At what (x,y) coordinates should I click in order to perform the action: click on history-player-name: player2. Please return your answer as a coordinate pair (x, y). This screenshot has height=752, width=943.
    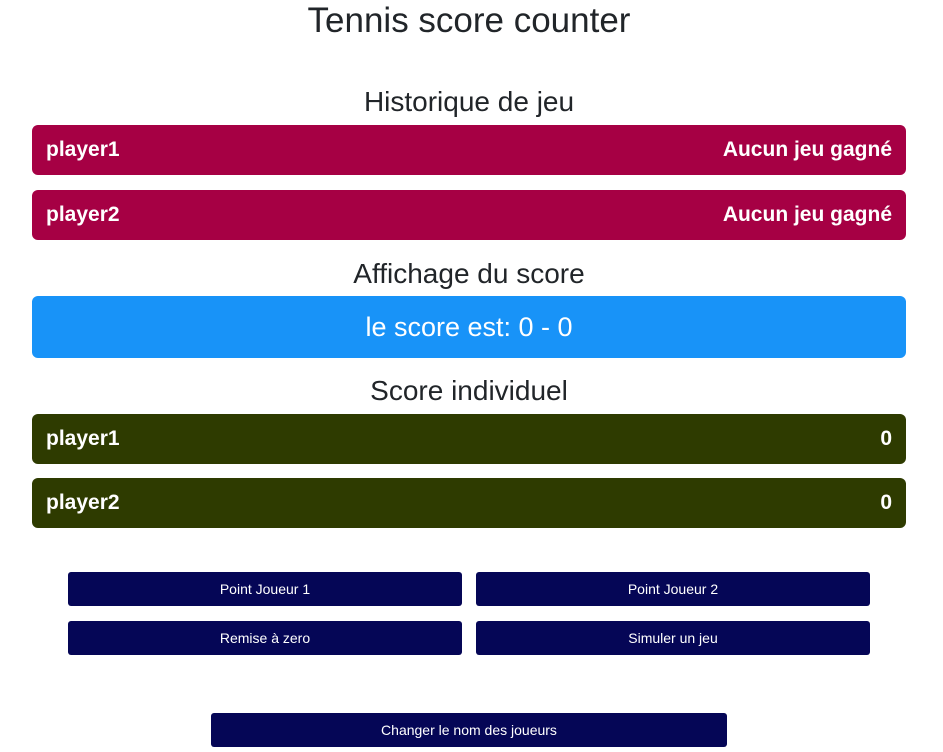
    Looking at the image, I should click on (83, 214).